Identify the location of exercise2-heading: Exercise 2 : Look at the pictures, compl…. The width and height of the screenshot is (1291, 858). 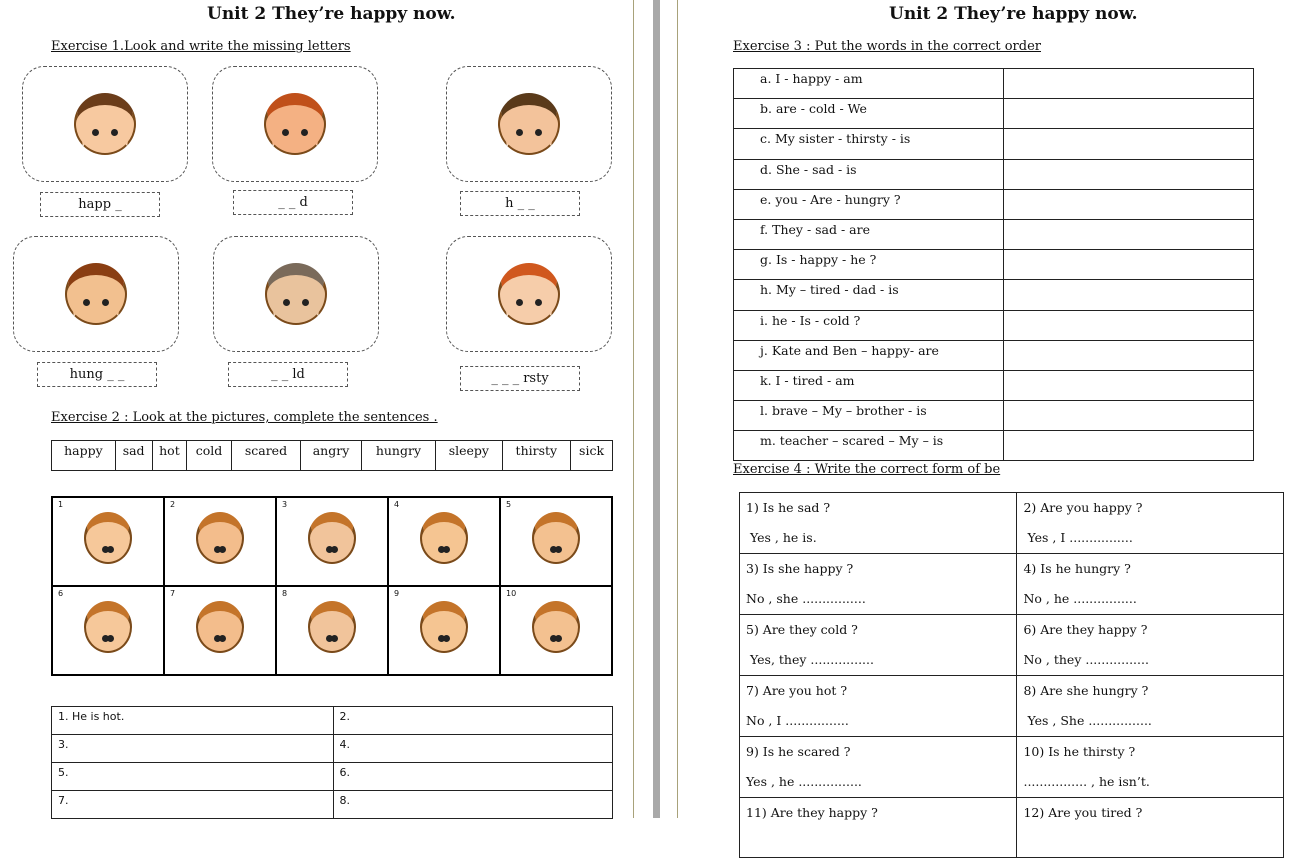
(244, 417).